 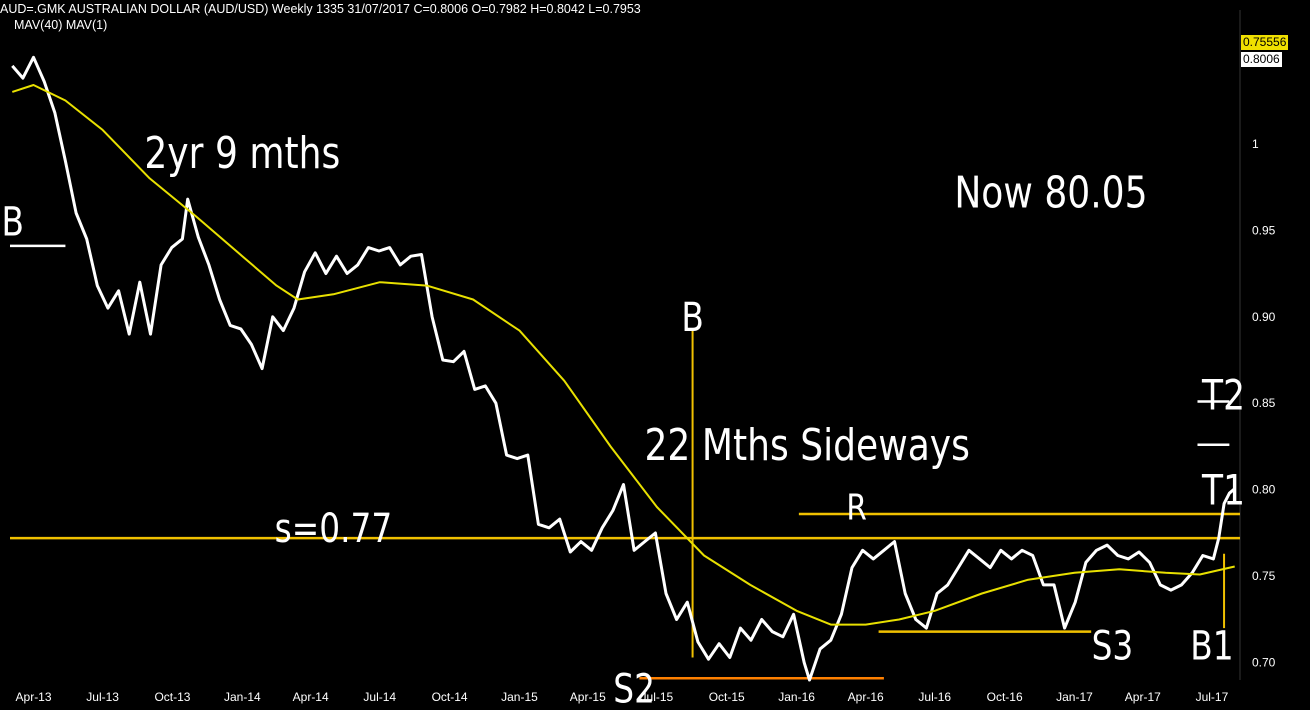 What do you see at coordinates (1113, 645) in the screenshot?
I see `annotation-label: S3` at bounding box center [1113, 645].